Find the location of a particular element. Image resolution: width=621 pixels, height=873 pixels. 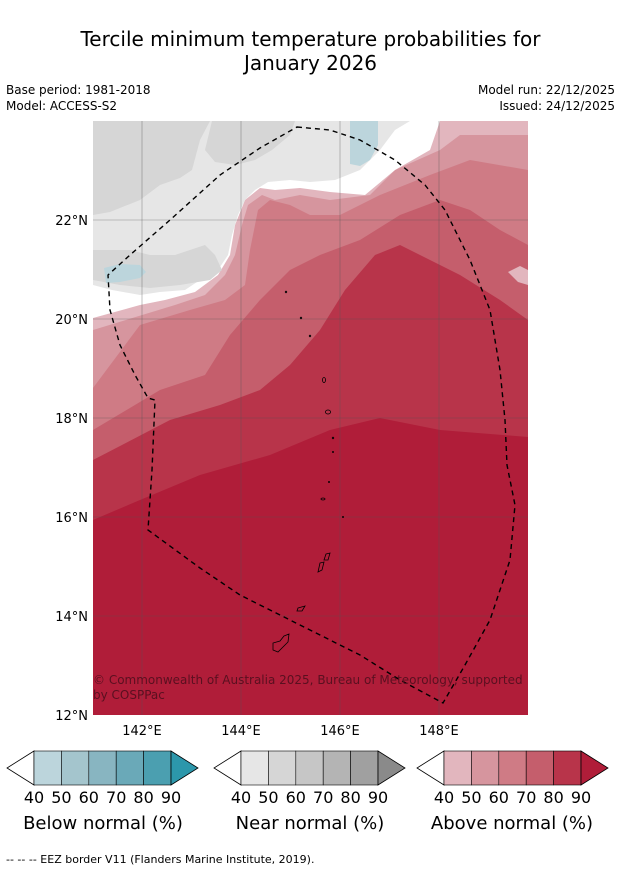

colorbar-below-label: Below normal (%) is located at coordinates (103, 823).